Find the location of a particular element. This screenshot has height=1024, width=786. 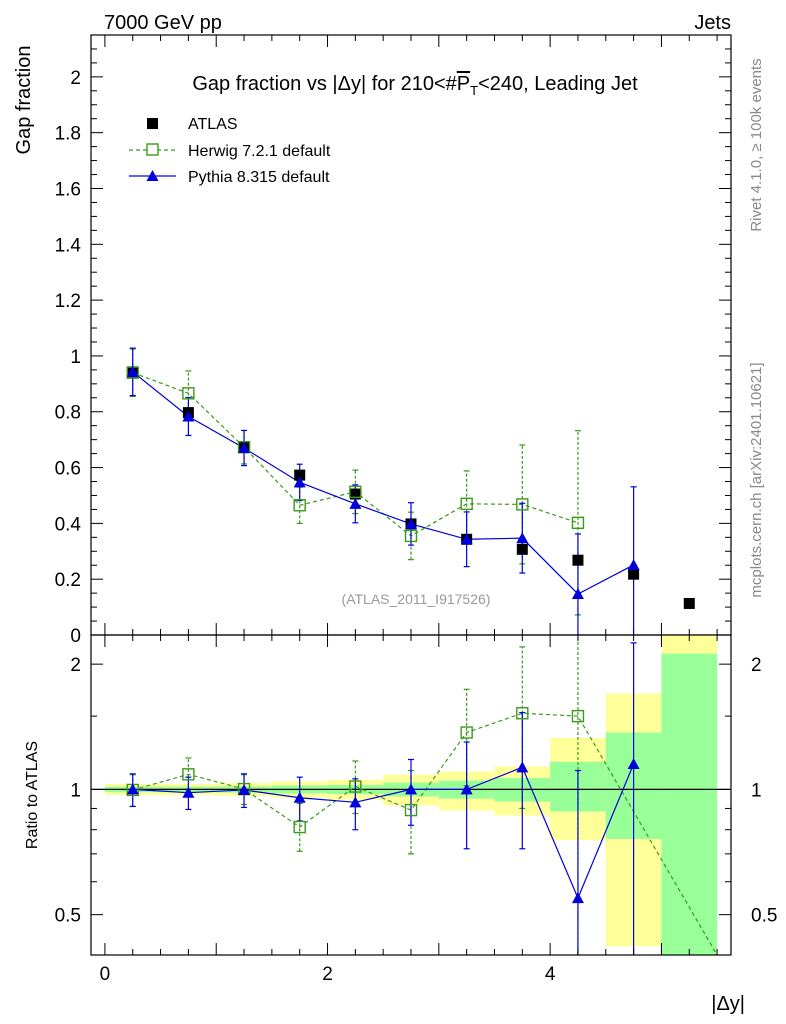

main-ytick-label: 0.2 is located at coordinates (68, 580).